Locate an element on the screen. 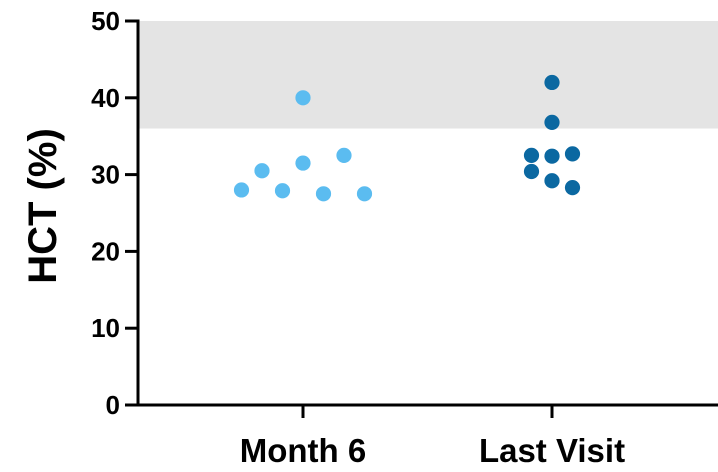 Image resolution: width=718 pixels, height=472 pixels. y-axis-ticks: 0 10 20 30 40 50 is located at coordinates (114, 213).